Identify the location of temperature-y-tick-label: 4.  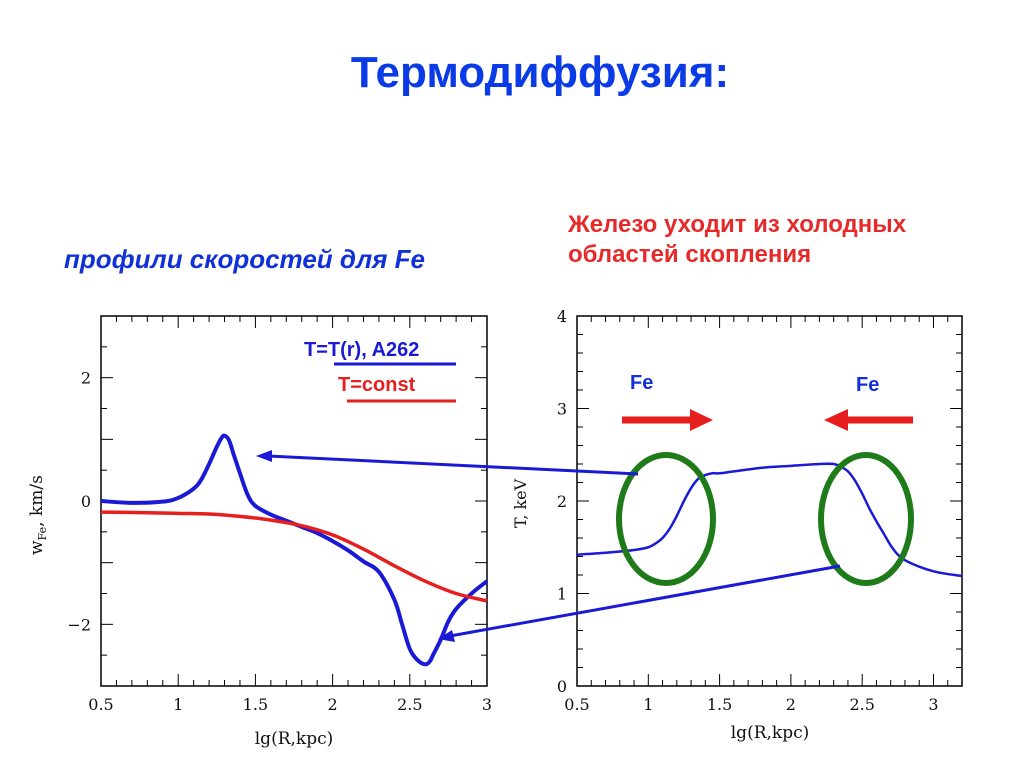
(562, 316).